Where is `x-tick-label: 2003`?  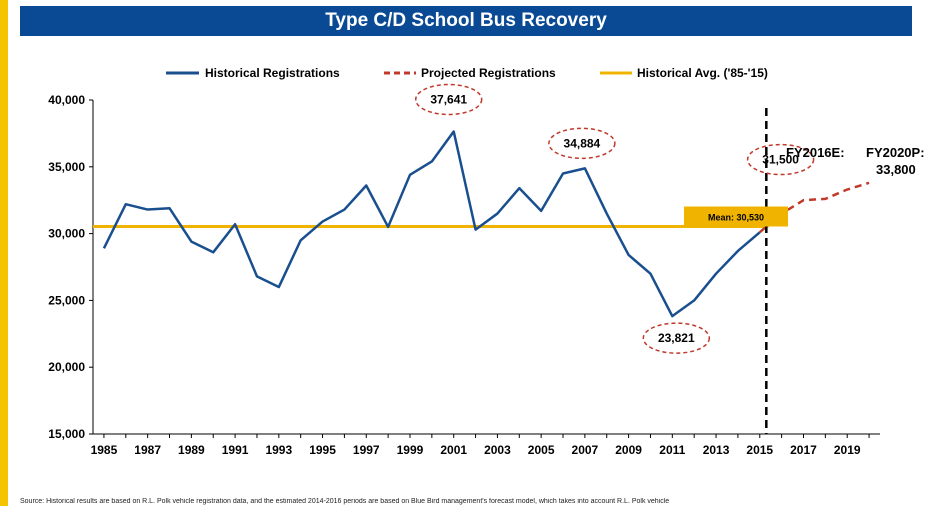 x-tick-label: 2003 is located at coordinates (497, 450).